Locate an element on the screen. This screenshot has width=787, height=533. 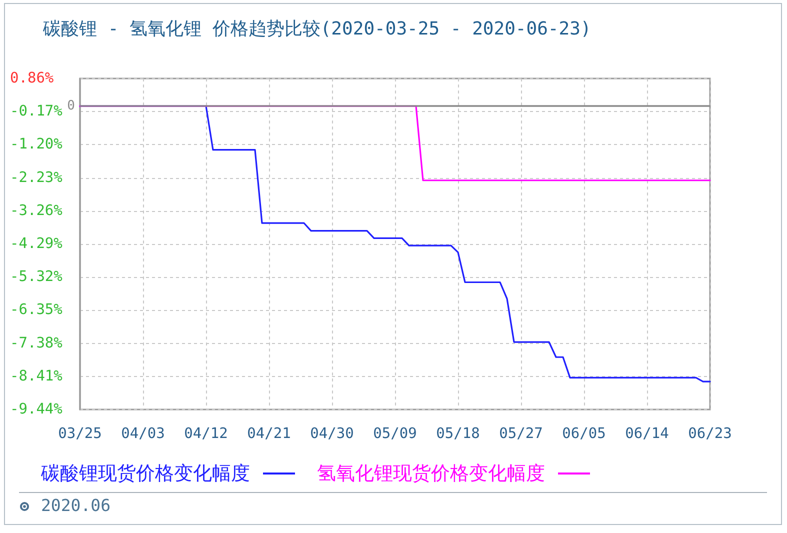
y-tick-label: -4.29% is located at coordinates (36, 244).